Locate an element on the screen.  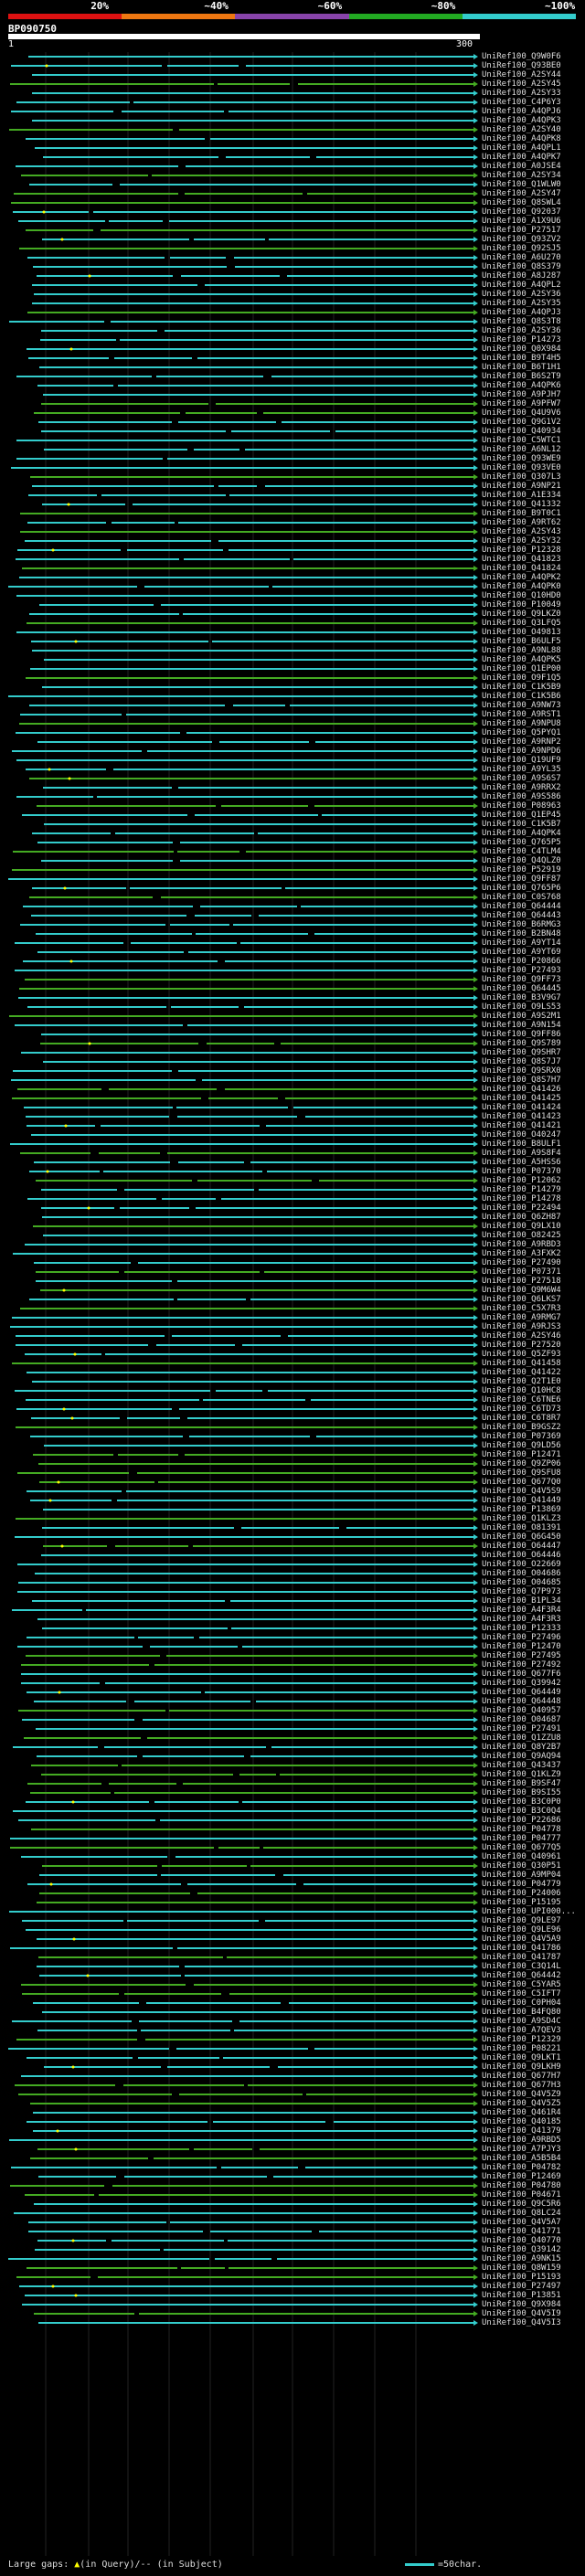
hit-link: UniRef100_A1X9U6 is located at coordinates (521, 221).